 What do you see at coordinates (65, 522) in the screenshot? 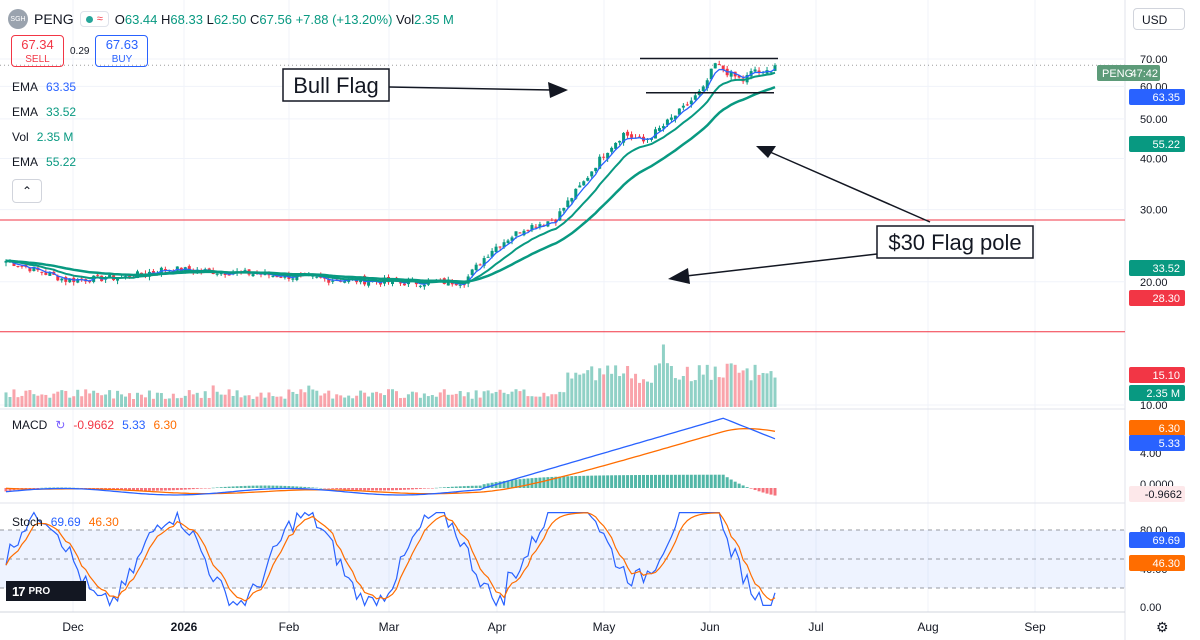
I see `stoch-legend: Stoch 69.69 46.30` at bounding box center [65, 522].